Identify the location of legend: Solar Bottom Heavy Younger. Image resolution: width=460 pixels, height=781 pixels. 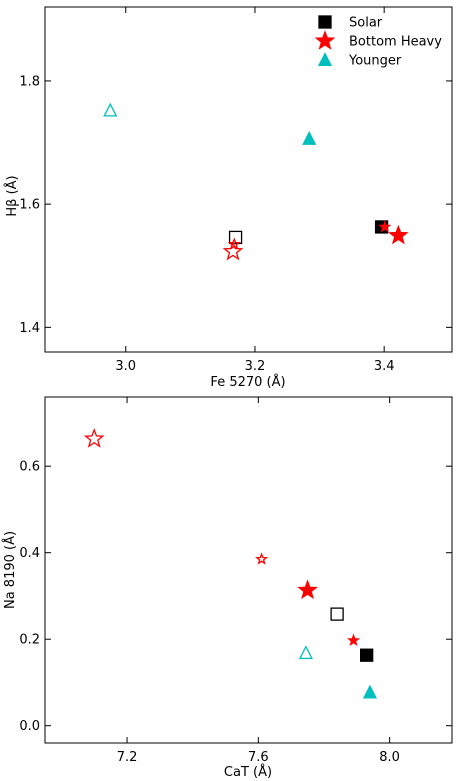
(378, 42).